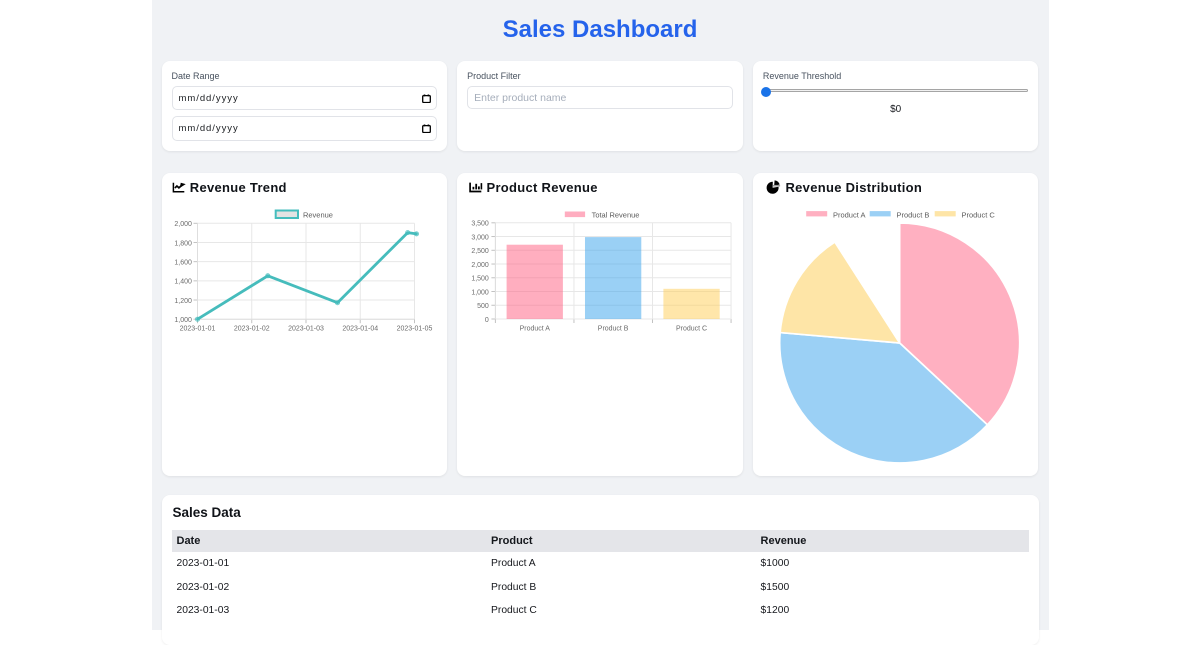  Describe the element at coordinates (237, 187) in the screenshot. I see `svg-text: Revenue Trend` at that location.